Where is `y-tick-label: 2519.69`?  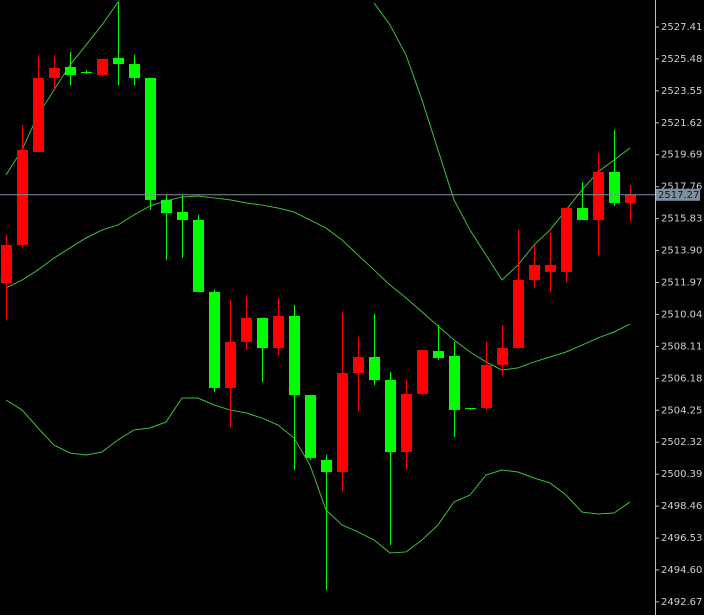 y-tick-label: 2519.69 is located at coordinates (681, 155).